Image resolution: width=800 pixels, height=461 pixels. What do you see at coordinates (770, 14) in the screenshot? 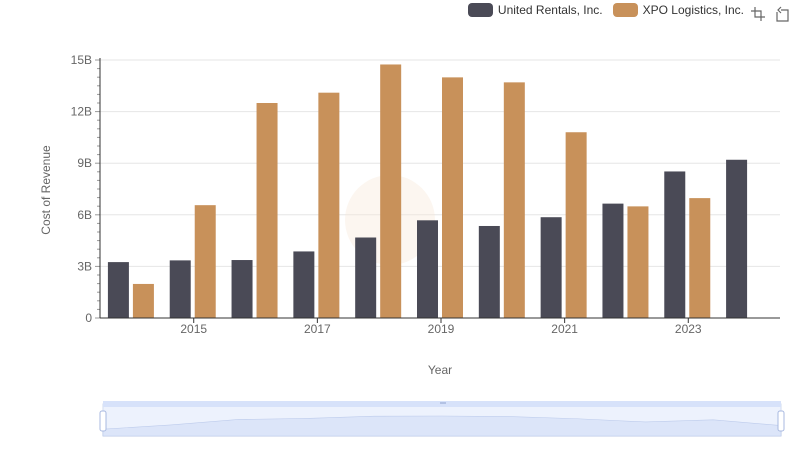
I see `toolbox` at bounding box center [770, 14].